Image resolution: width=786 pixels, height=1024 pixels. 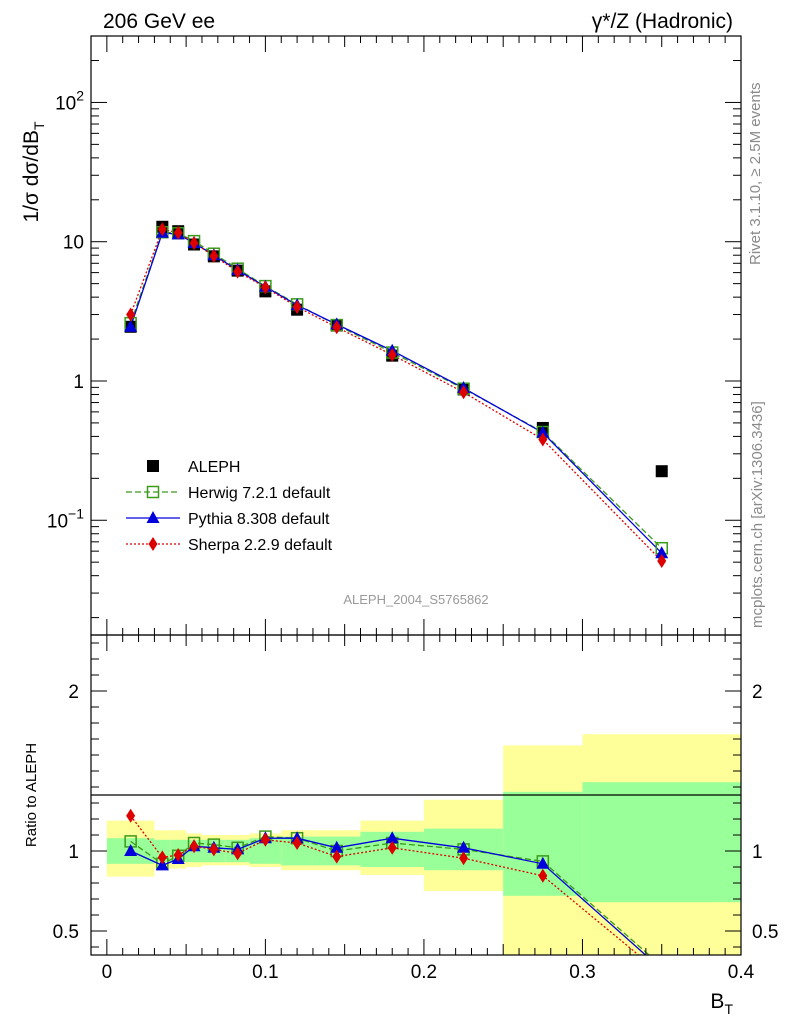 What do you see at coordinates (31, 795) in the screenshot?
I see `ratio-y-axis-label: Ratio to ALEPH` at bounding box center [31, 795].